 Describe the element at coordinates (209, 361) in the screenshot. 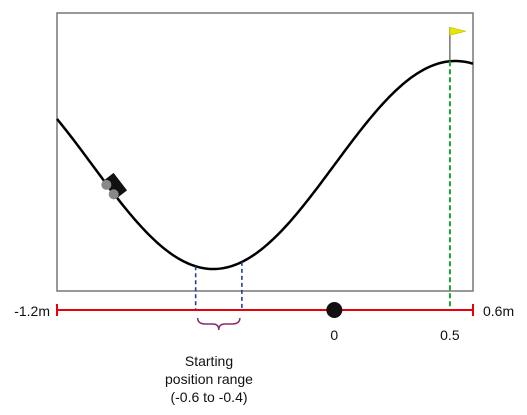

I see `start-range-label-line1: Starting` at that location.